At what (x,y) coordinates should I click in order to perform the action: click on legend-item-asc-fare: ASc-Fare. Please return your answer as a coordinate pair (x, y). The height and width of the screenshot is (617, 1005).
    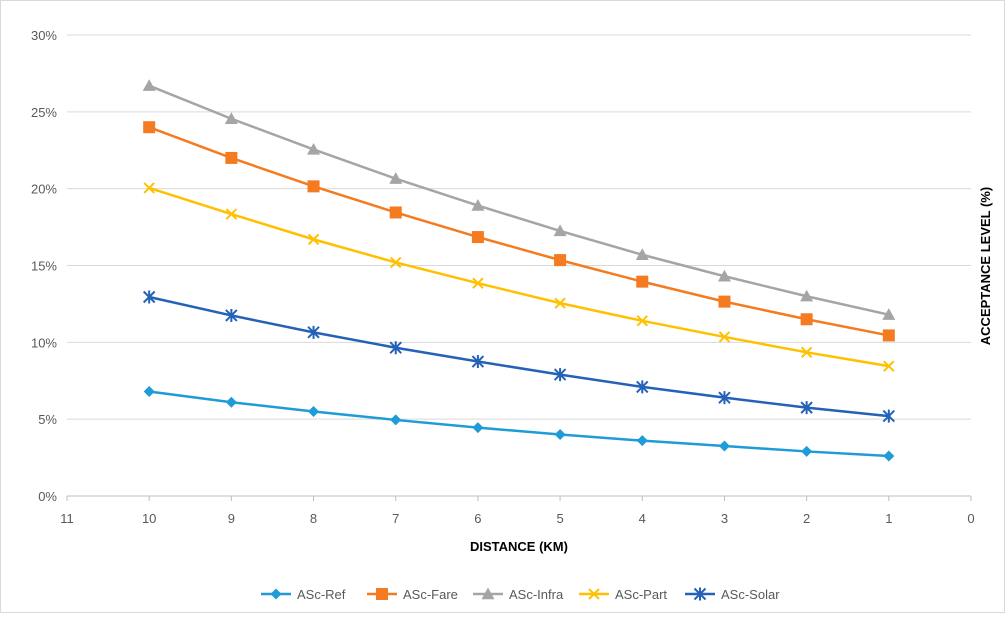
    Looking at the image, I should click on (412, 594).